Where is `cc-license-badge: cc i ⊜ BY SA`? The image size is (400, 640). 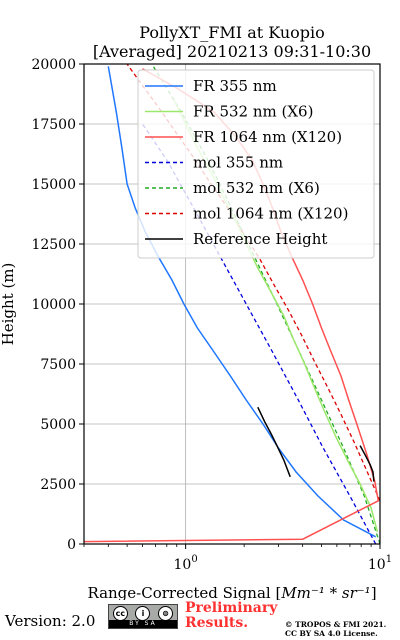
cc-license-badge: cc i ⊜ BY SA is located at coordinates (143, 616).